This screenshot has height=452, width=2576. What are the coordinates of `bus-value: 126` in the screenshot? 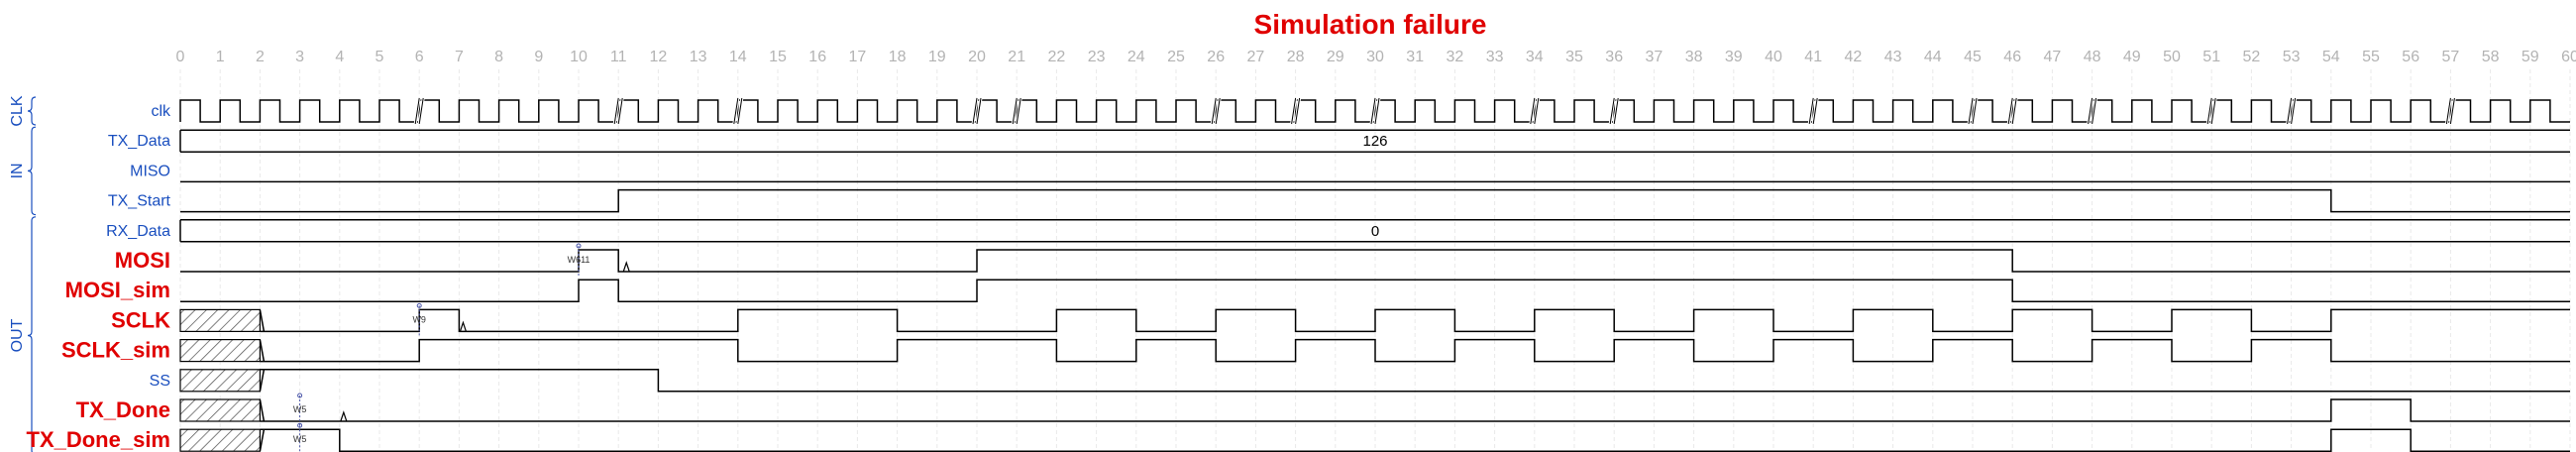 It's located at (1374, 141).